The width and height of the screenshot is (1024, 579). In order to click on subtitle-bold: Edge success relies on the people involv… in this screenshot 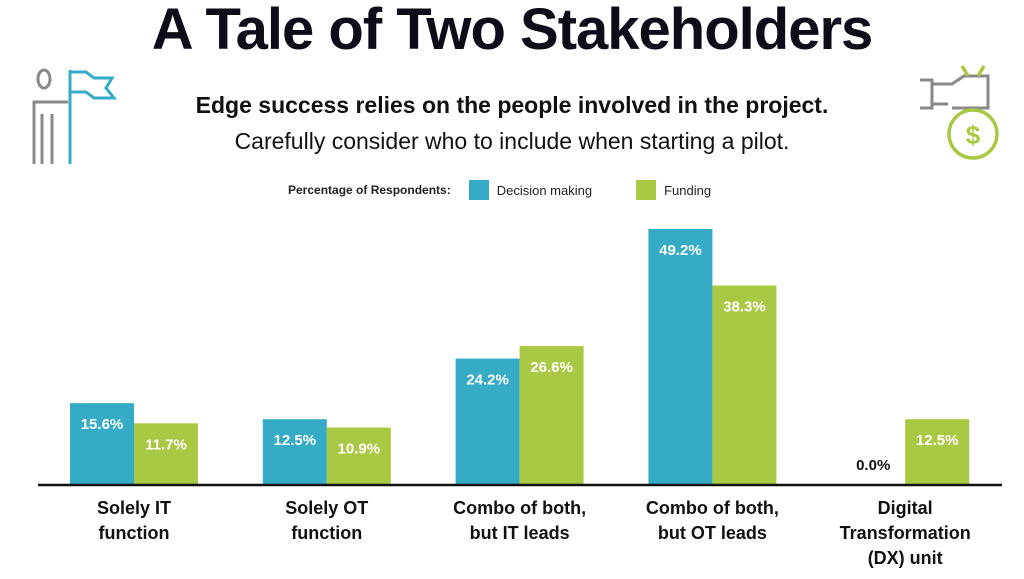, I will do `click(512, 105)`.